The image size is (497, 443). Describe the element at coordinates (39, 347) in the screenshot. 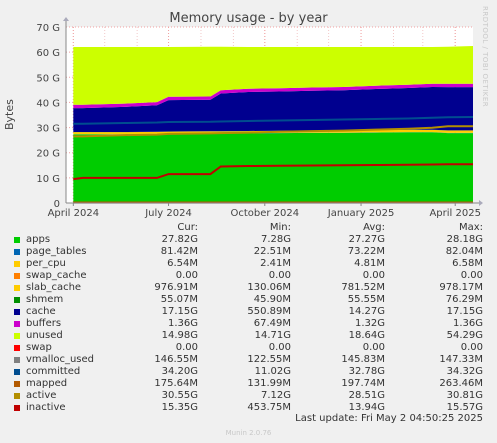

I see `legend-series-name: swap` at that location.